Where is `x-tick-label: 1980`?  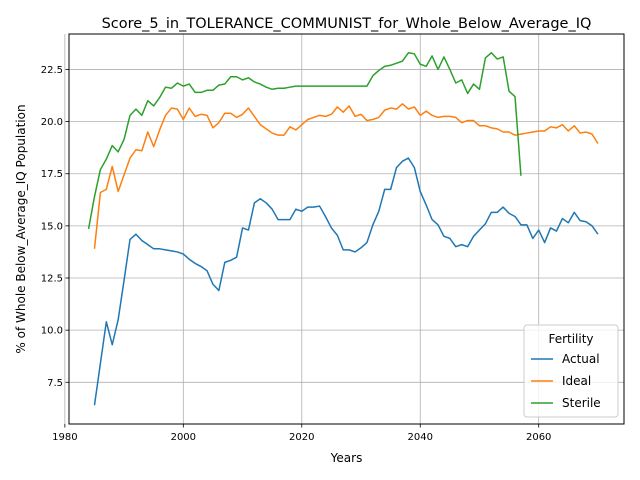
x-tick-label: 1980 is located at coordinates (64, 437).